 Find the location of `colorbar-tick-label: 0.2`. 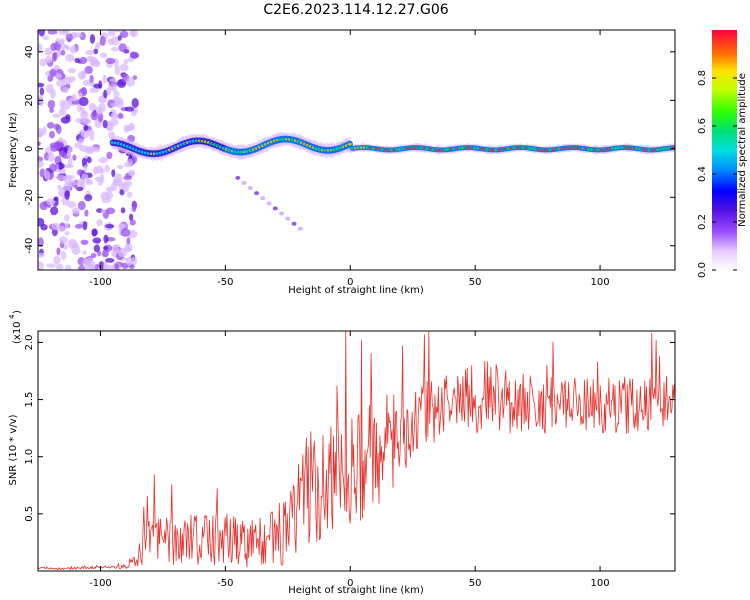

colorbar-tick-label: 0.2 is located at coordinates (702, 222).